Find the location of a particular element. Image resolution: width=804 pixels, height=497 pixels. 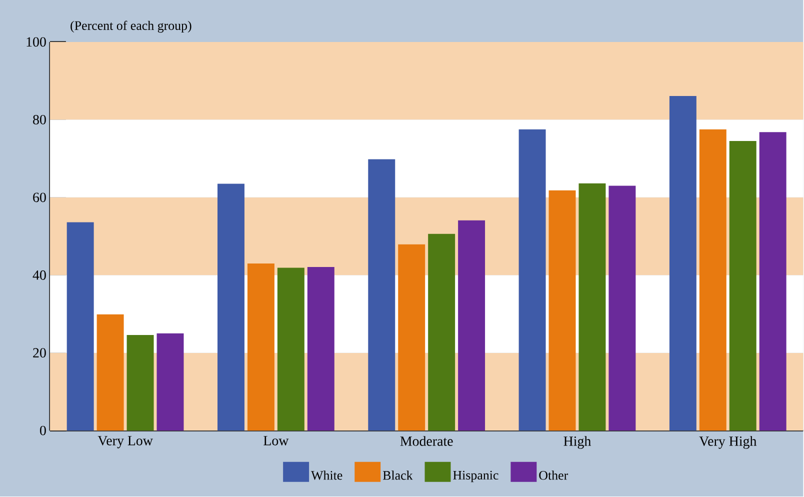

x-tick-label: High is located at coordinates (577, 443).